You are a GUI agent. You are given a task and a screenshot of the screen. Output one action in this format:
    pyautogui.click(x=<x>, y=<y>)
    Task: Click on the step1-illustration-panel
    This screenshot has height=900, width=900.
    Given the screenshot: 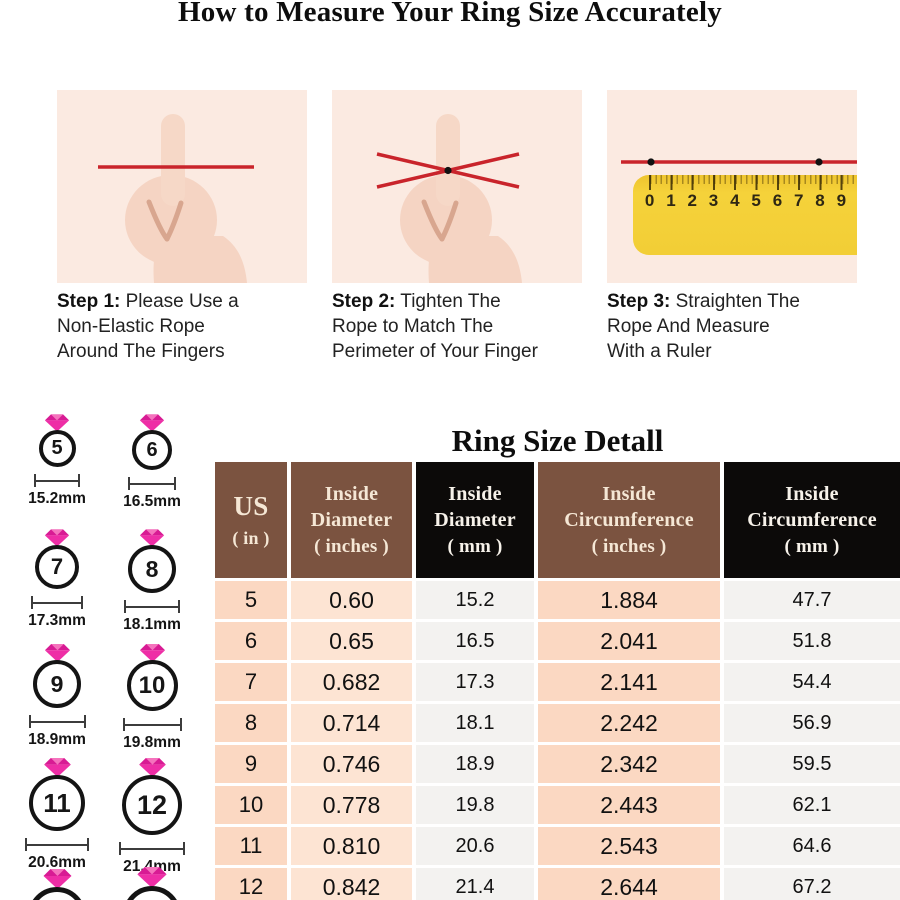 What is the action you would take?
    pyautogui.click(x=182, y=186)
    